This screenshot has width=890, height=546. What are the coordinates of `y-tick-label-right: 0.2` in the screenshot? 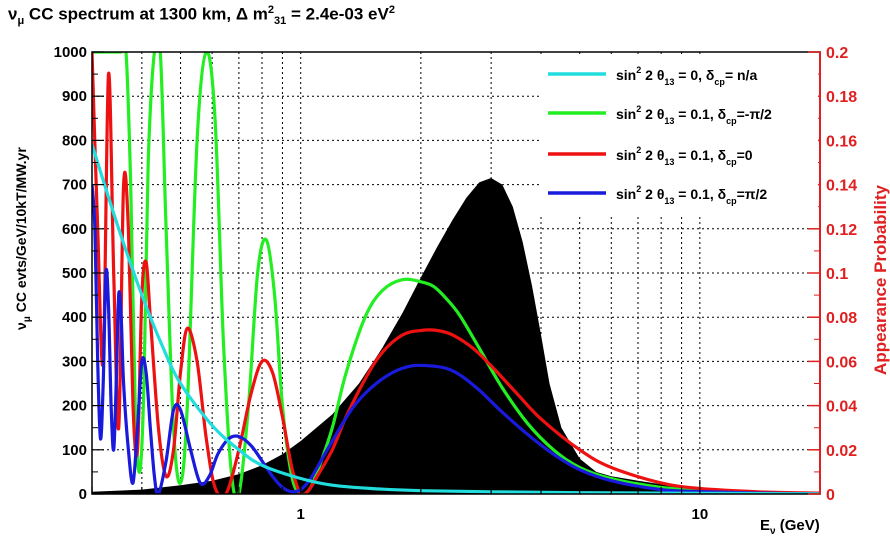 It's located at (837, 53).